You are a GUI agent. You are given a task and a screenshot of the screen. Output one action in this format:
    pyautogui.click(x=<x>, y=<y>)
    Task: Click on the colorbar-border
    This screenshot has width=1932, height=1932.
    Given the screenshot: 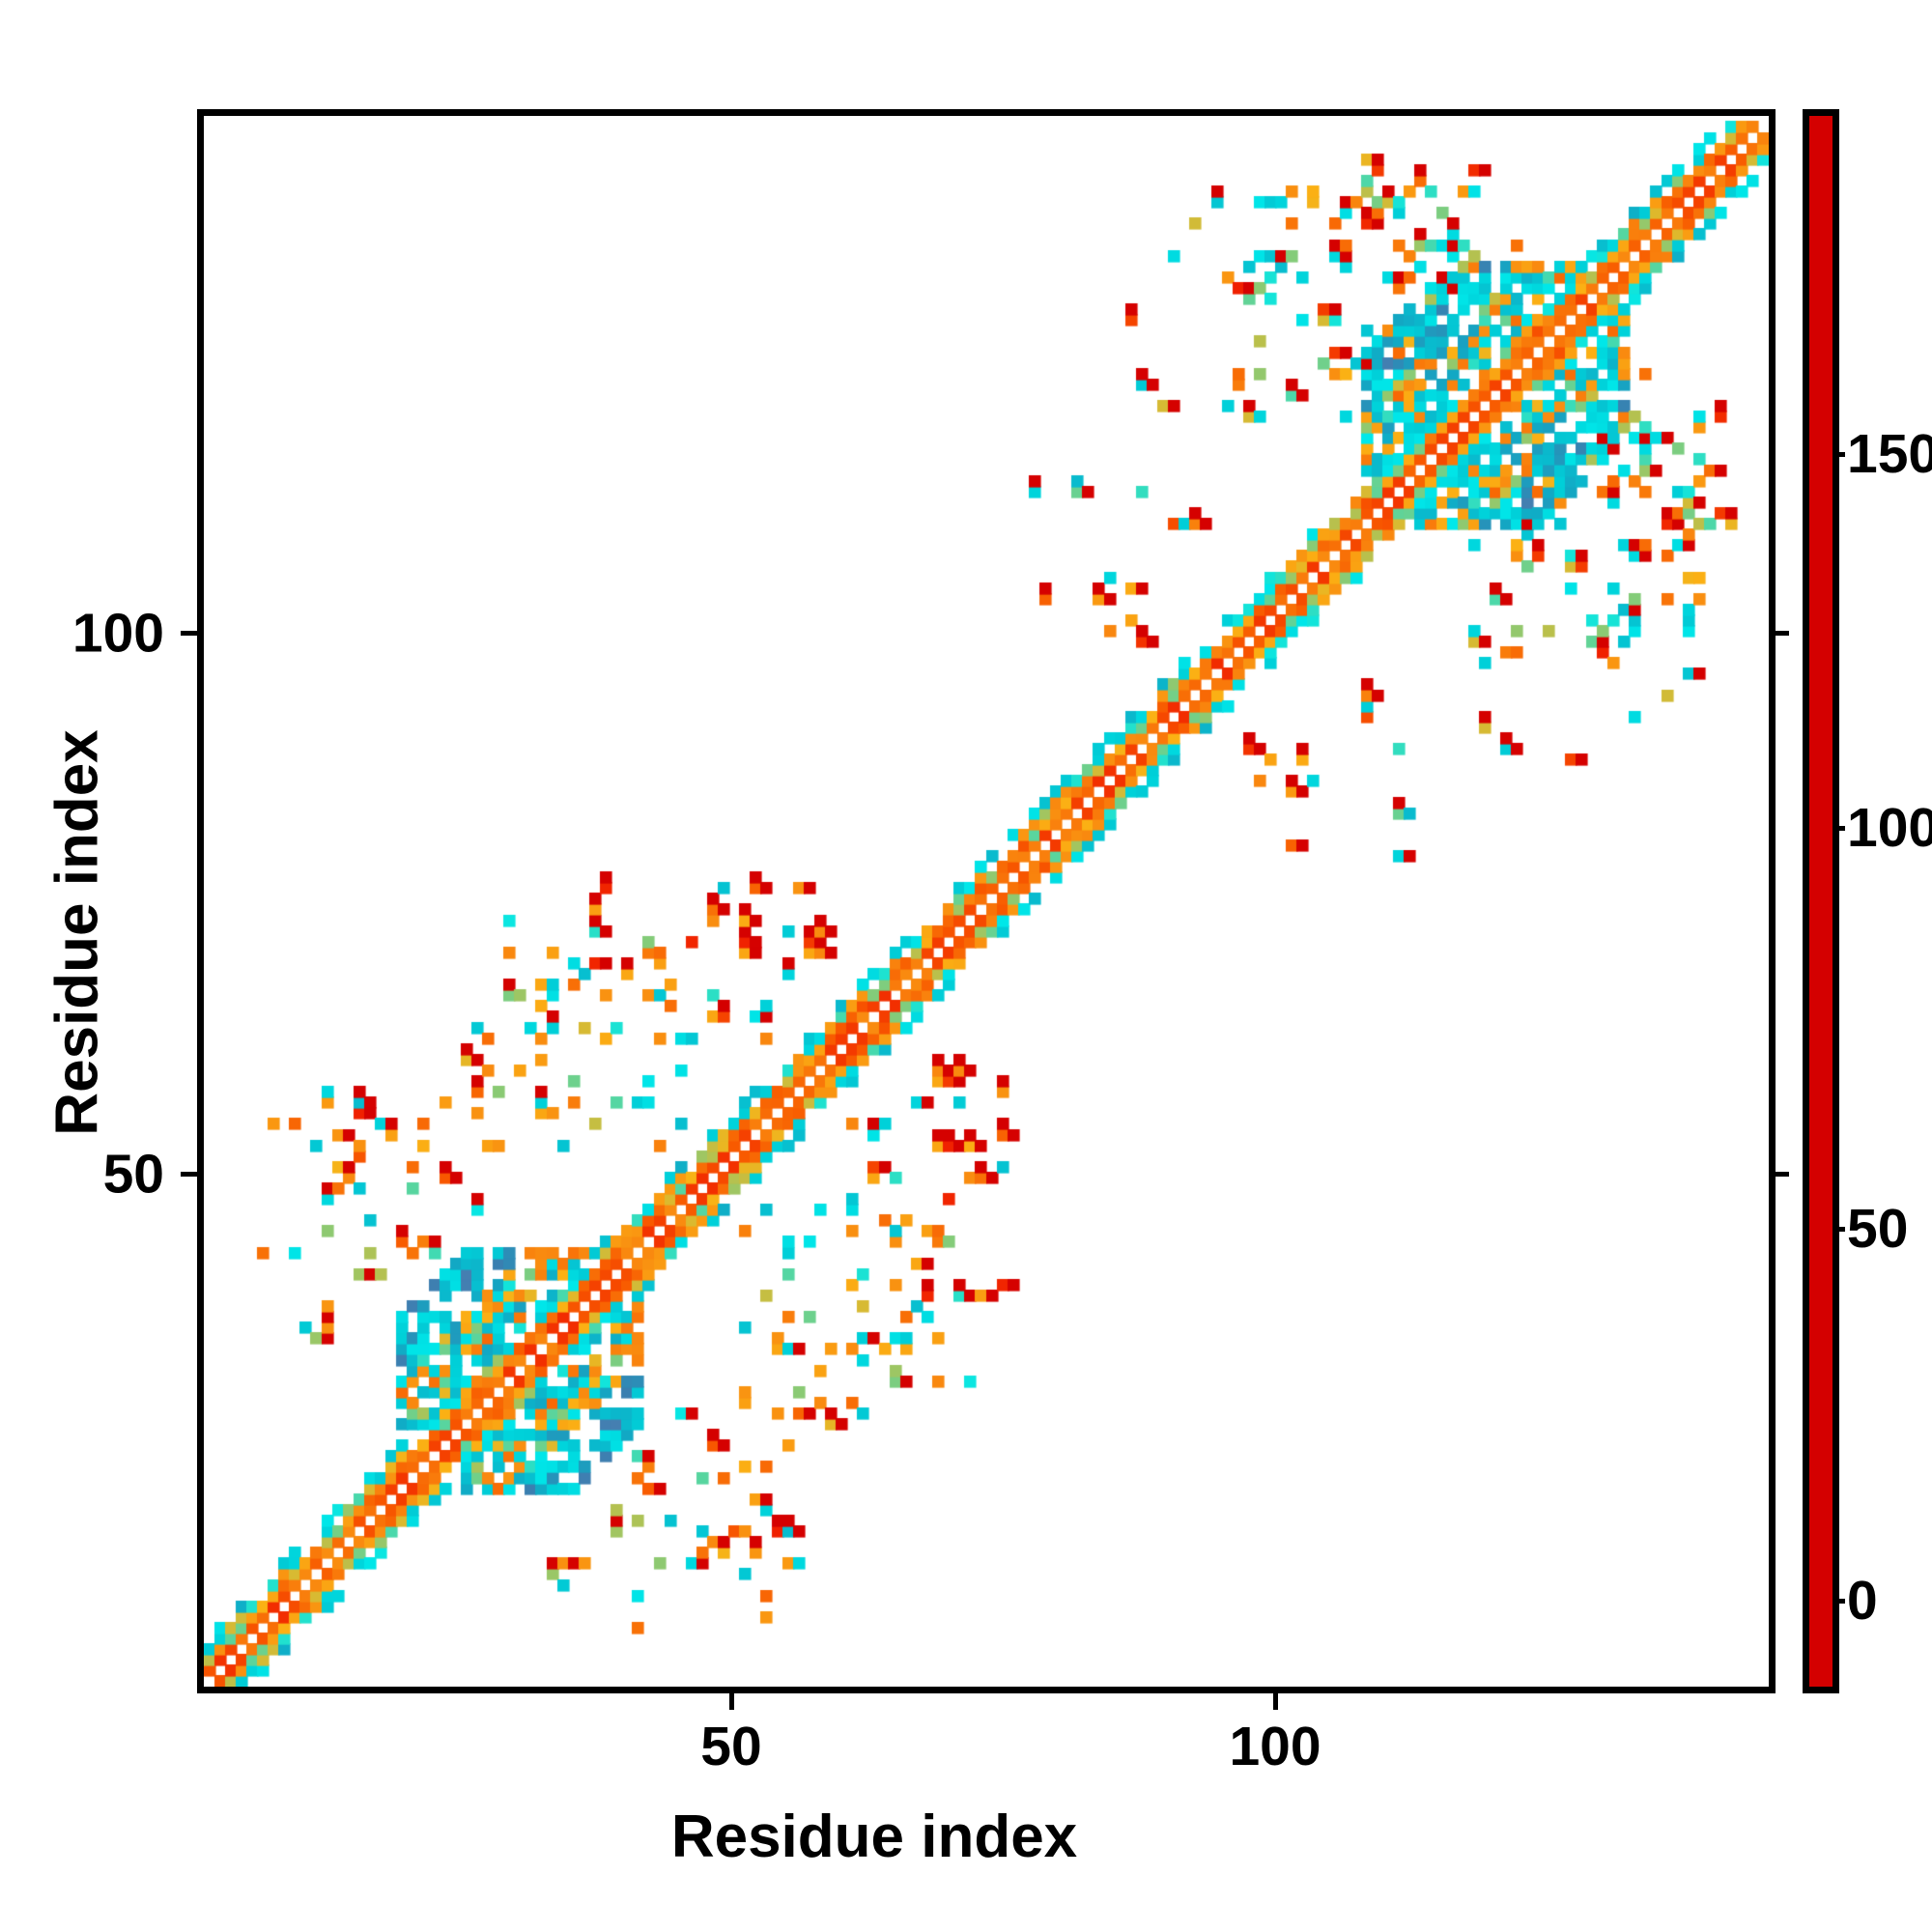 What is the action you would take?
    pyautogui.click(x=1821, y=901)
    